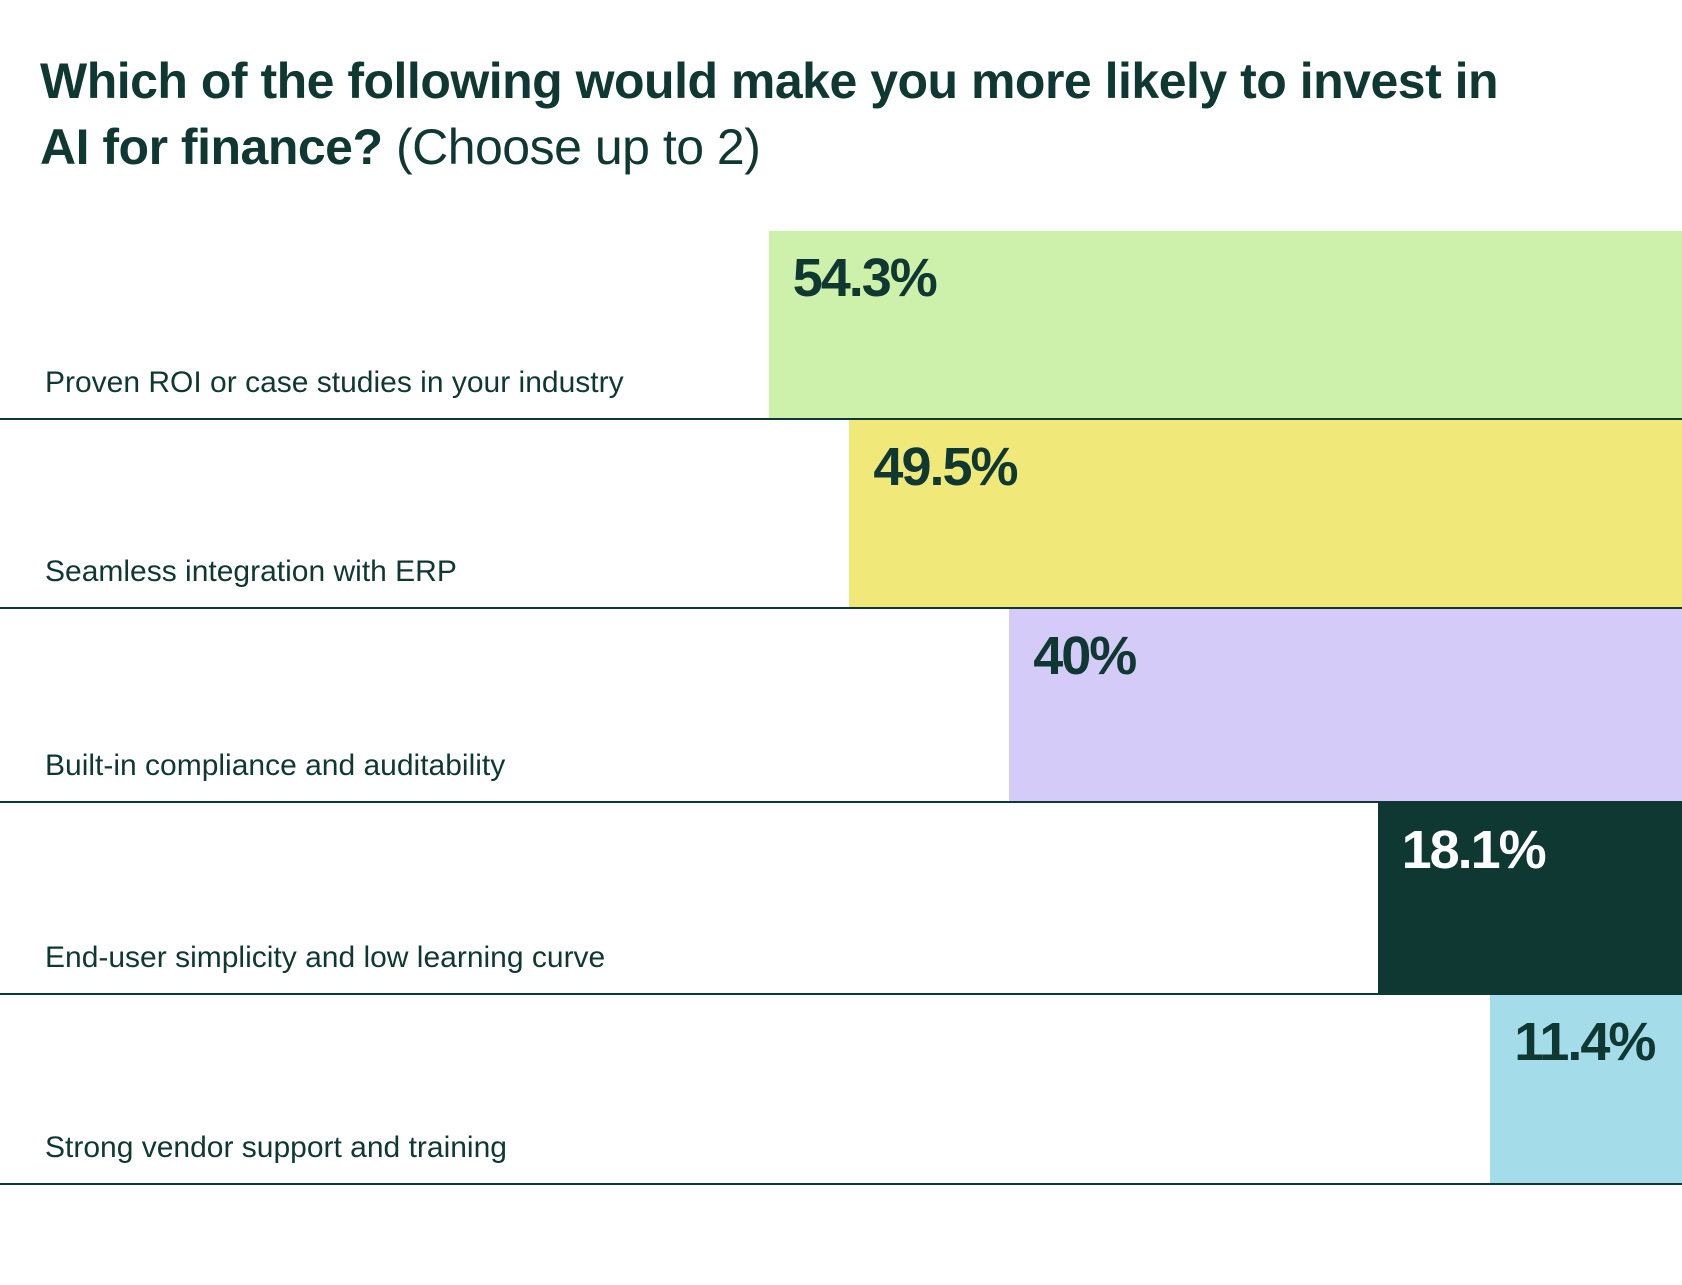  Describe the element at coordinates (251, 571) in the screenshot. I see `category-label: Seamless integration with ERP` at that location.